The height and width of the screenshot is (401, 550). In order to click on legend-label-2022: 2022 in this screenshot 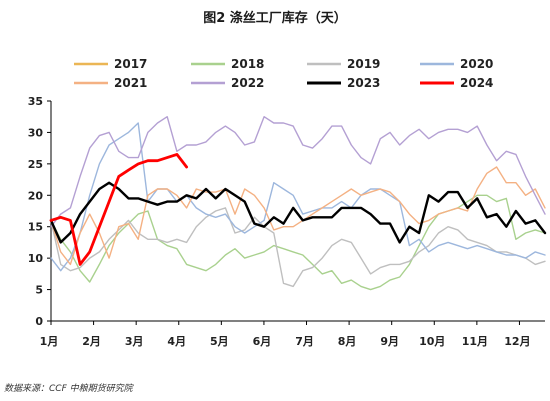, I will do `click(247, 83)`.